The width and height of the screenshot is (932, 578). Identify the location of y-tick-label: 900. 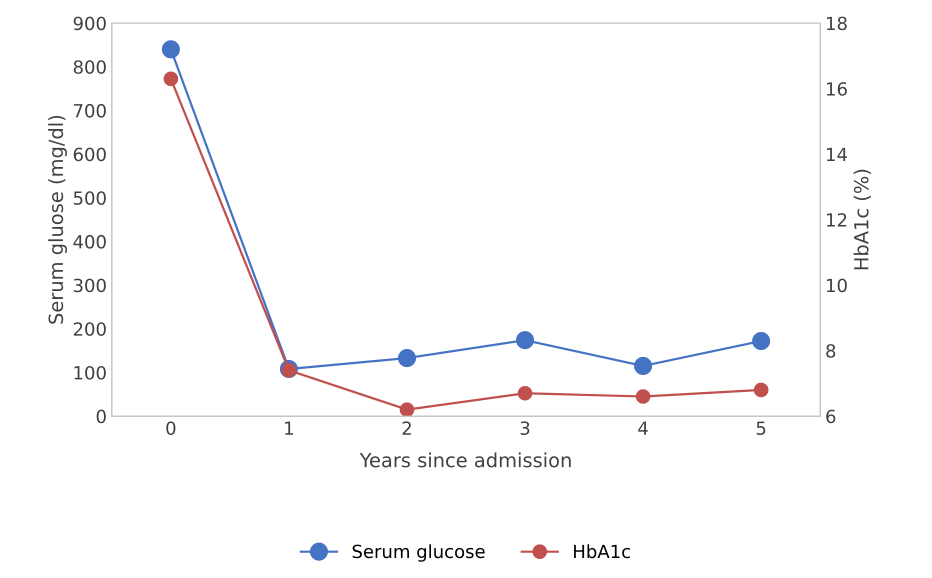
(90, 23).